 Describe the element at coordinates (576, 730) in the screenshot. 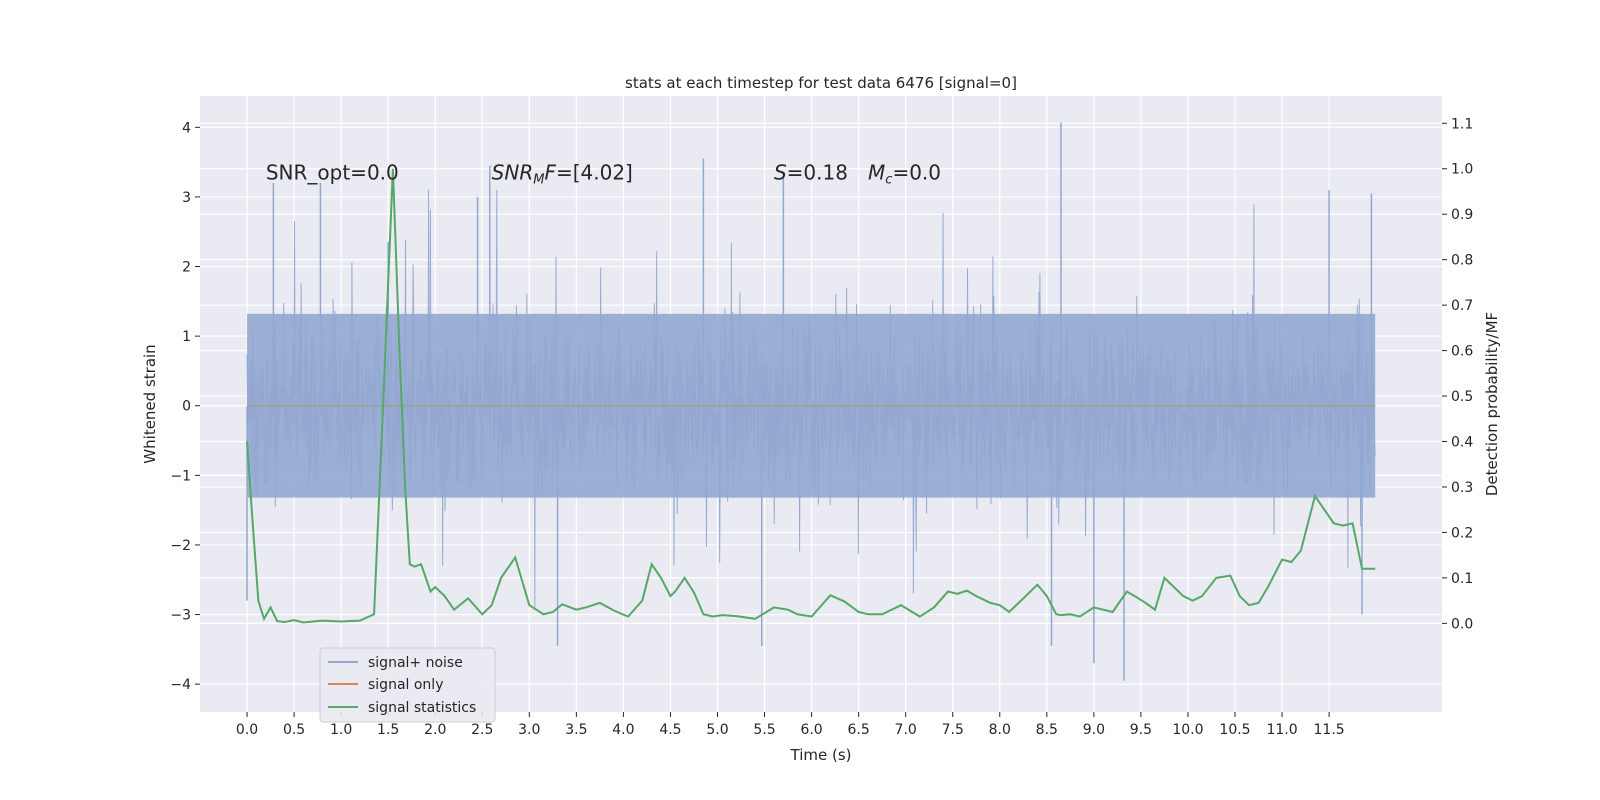

I see `x-tick-label: 3.5` at that location.